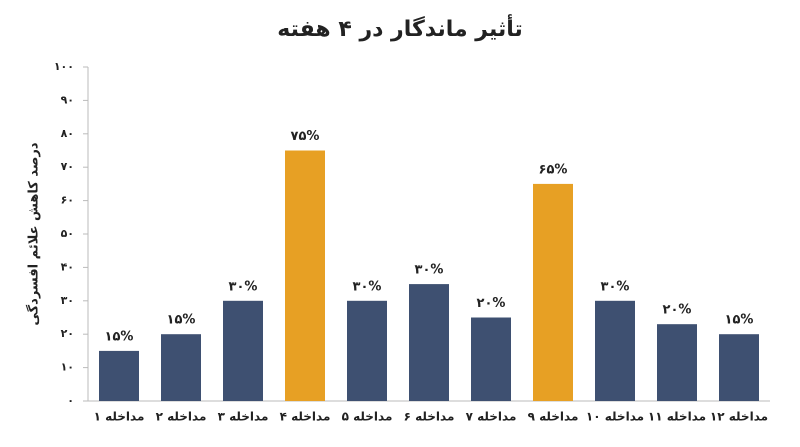  I want to click on x-tick-label: مداخله ۶, so click(429, 417).